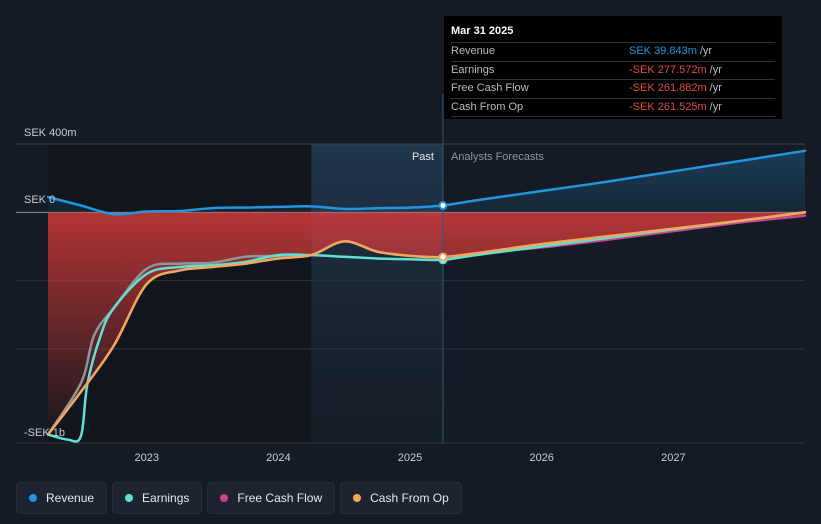 The image size is (821, 524). Describe the element at coordinates (146, 458) in the screenshot. I see `x-tick-label: 2023` at that location.